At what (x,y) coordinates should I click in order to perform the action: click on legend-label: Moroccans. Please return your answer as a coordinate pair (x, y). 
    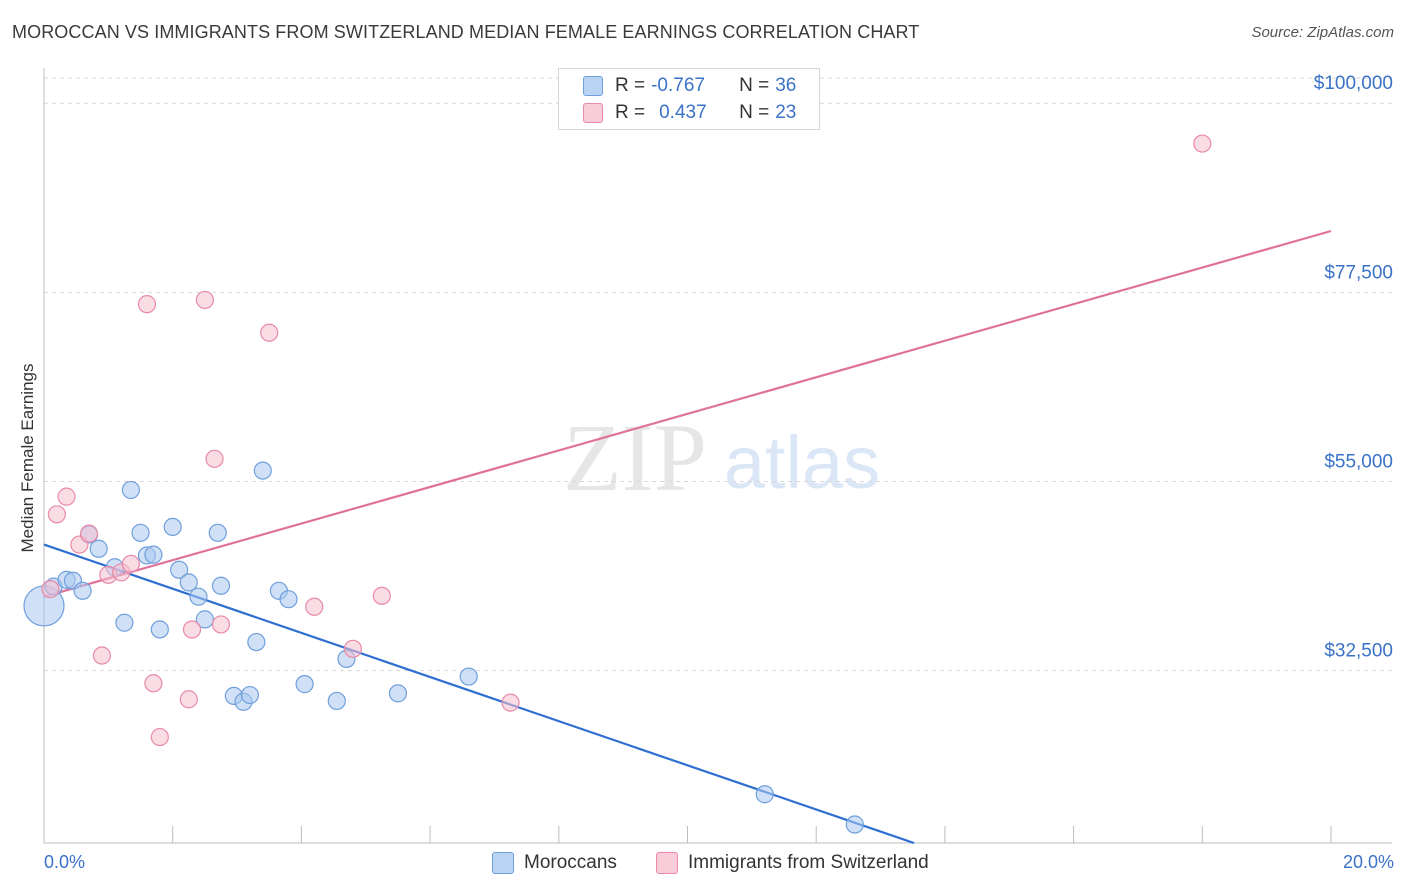
    Looking at the image, I should click on (570, 862).